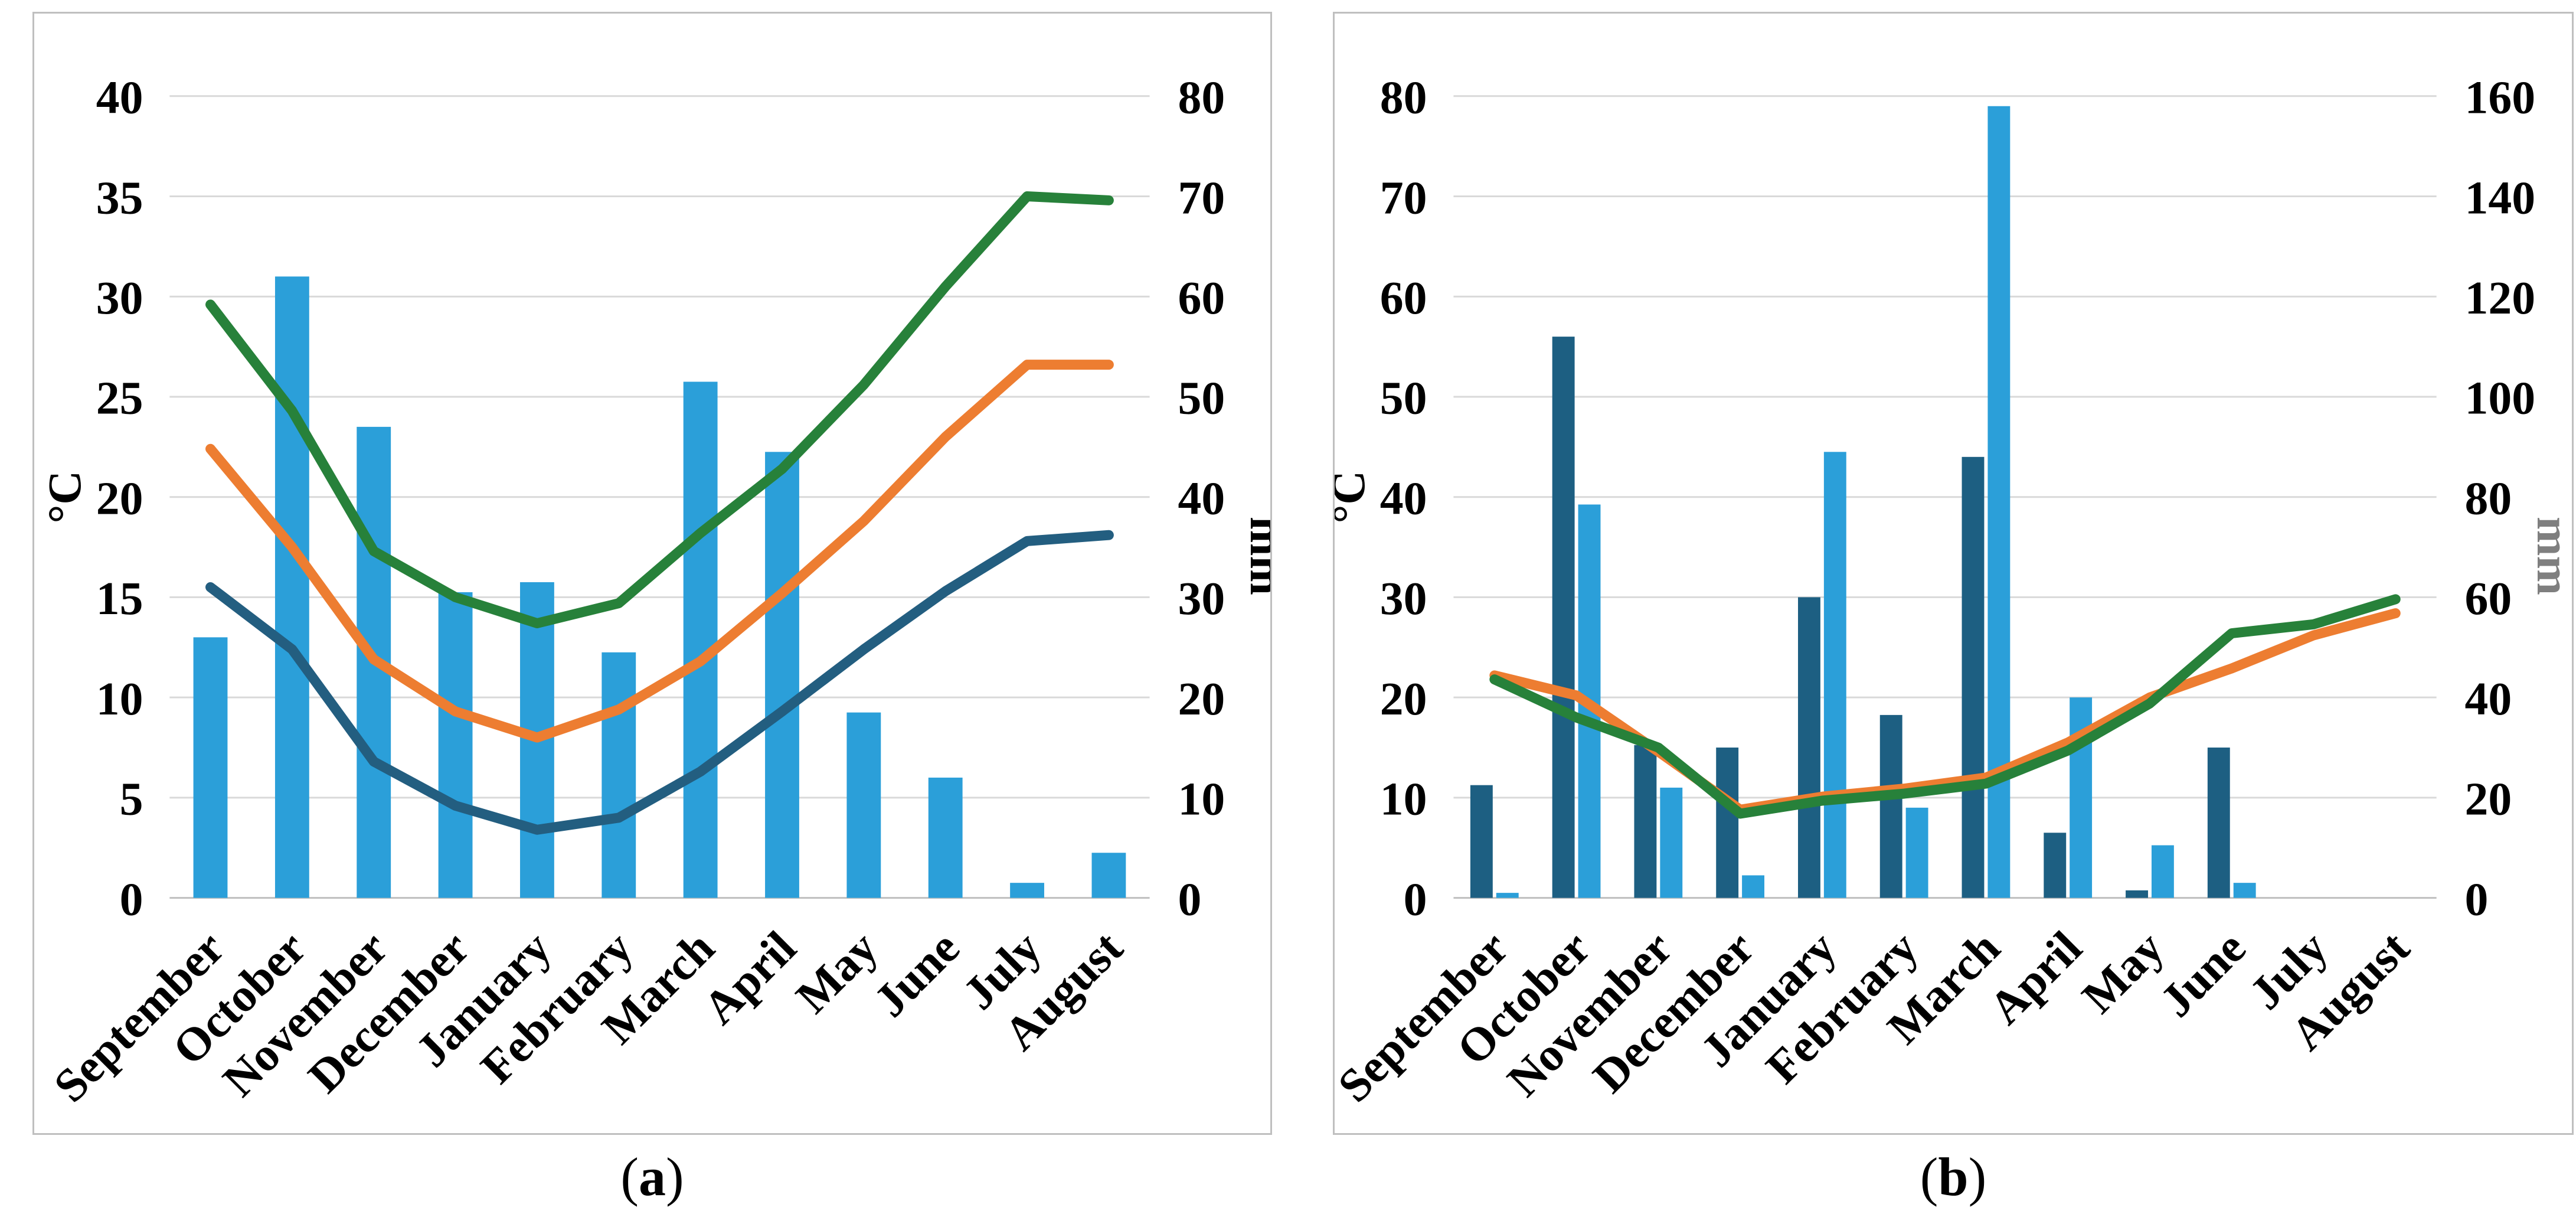 This screenshot has width=2576, height=1214. What do you see at coordinates (1645, 821) in the screenshot?
I see `bar-precipitation-bars-dark-November` at bounding box center [1645, 821].